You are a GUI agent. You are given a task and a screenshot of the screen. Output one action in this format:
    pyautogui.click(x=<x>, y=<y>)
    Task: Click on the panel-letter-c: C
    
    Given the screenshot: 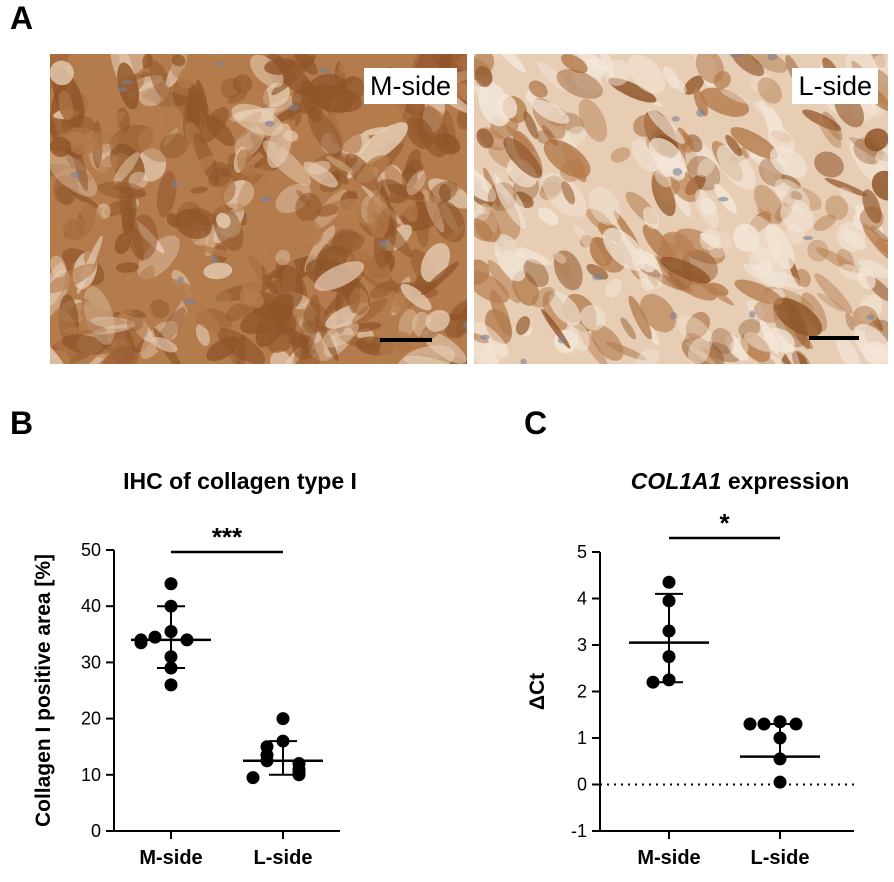 What is the action you would take?
    pyautogui.click(x=536, y=423)
    